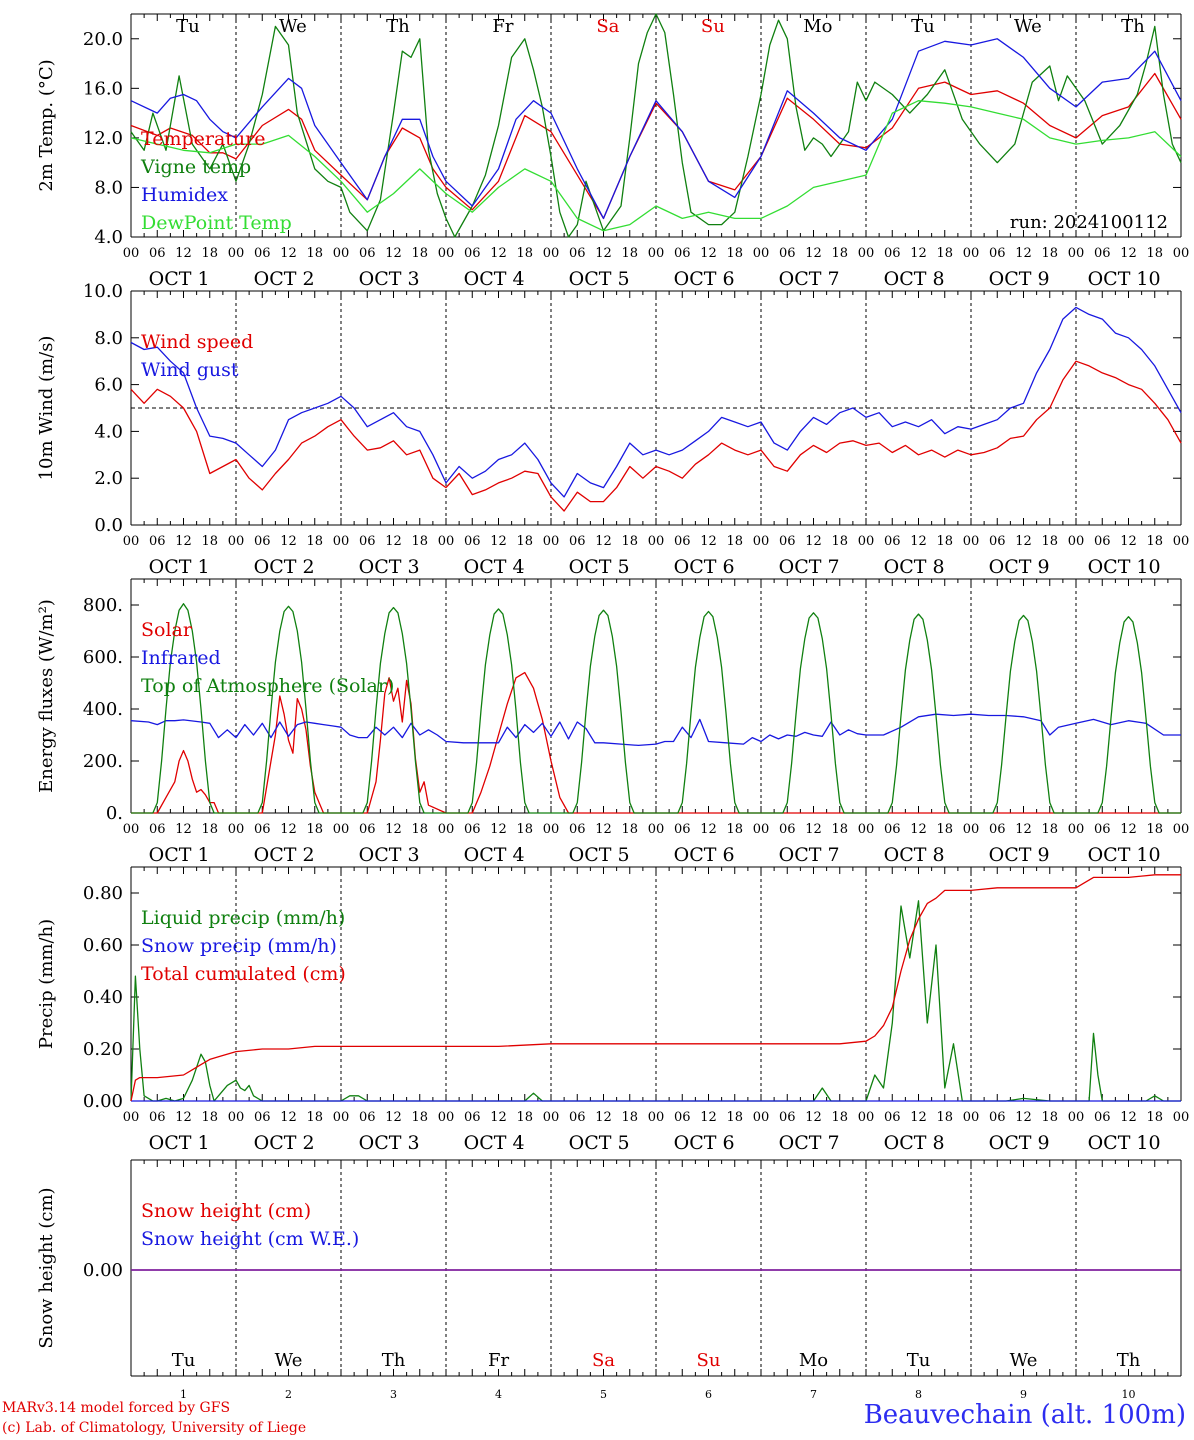 Image resolution: width=1194 pixels, height=1440 pixels. Describe the element at coordinates (239, 946) in the screenshot. I see `legend-entry: Snow precip (mm/h)` at that location.